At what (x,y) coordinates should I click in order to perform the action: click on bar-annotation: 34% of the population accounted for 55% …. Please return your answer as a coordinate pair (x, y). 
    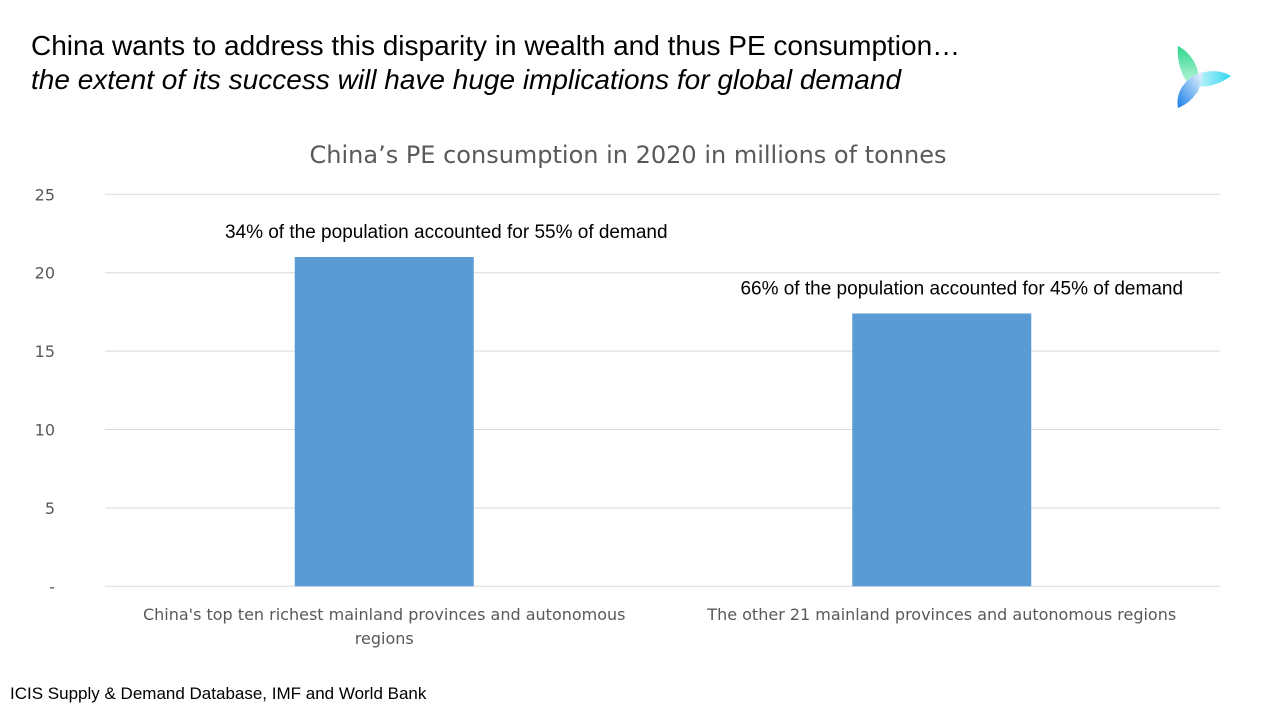
    Looking at the image, I should click on (446, 232).